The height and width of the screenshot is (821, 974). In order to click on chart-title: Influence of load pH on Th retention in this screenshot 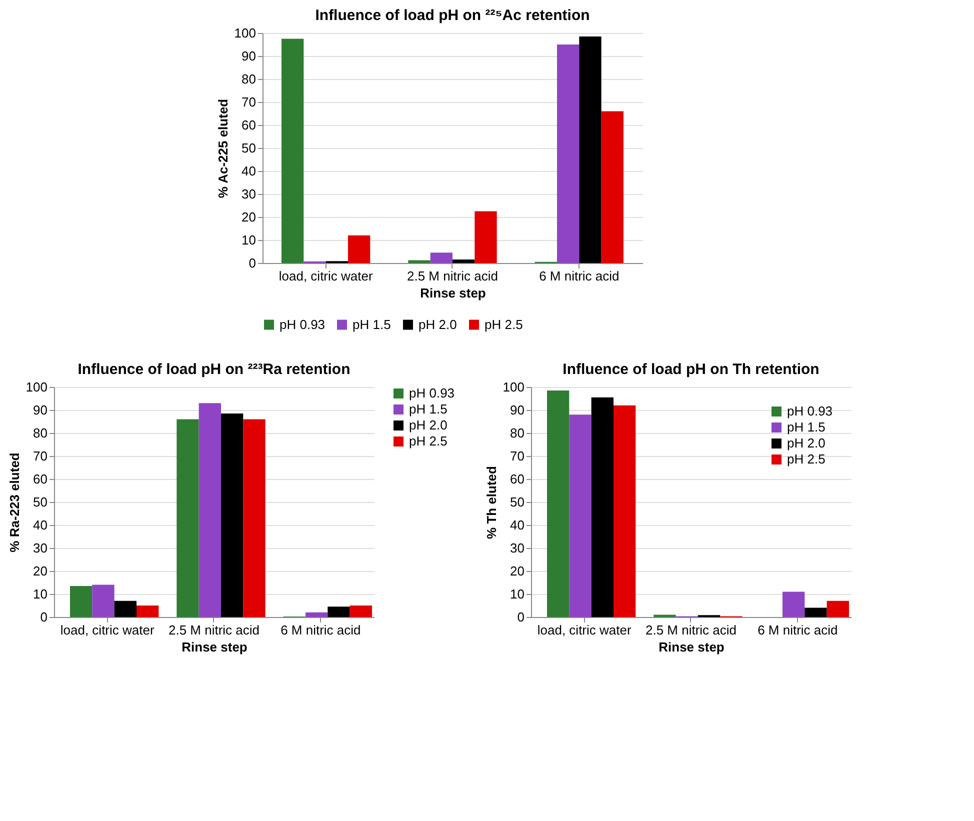, I will do `click(691, 369)`.